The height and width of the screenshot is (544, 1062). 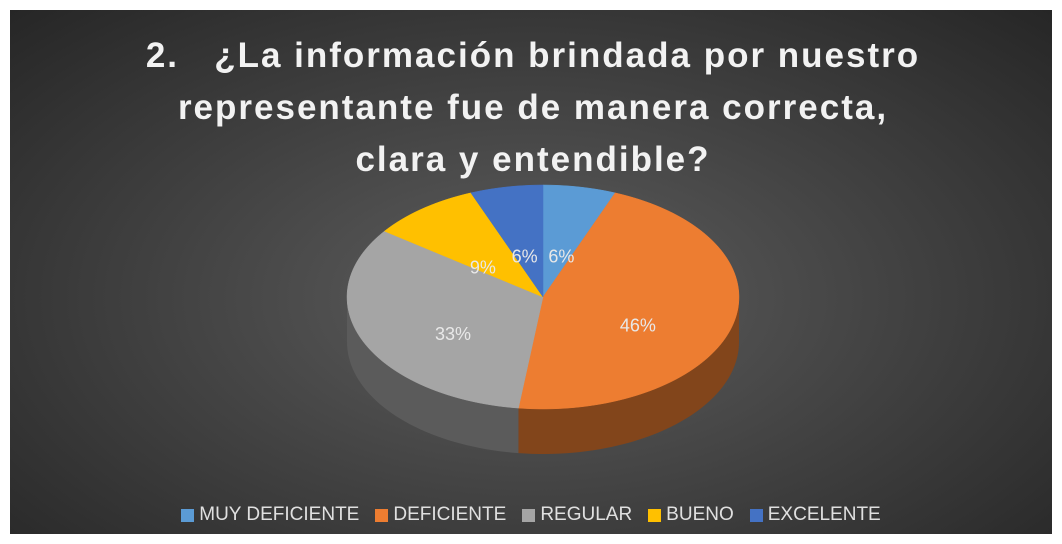 I want to click on legend-item: EXCELENTE, so click(x=815, y=515).